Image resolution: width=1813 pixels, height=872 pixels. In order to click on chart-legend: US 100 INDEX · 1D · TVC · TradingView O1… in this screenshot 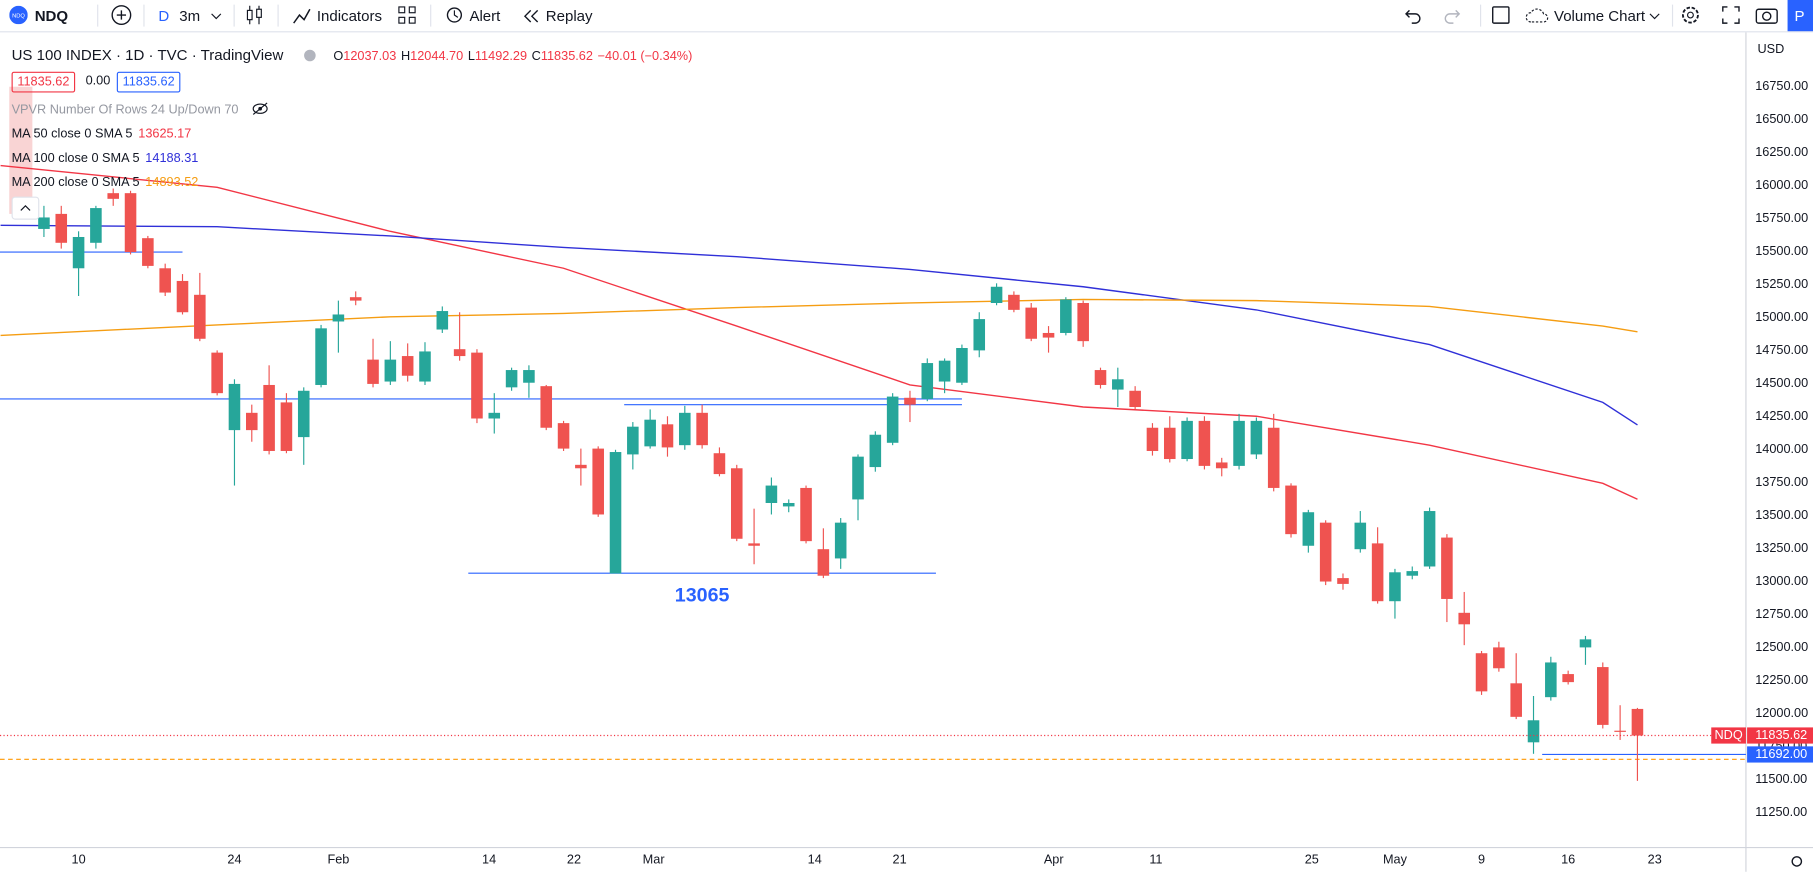, I will do `click(352, 56)`.